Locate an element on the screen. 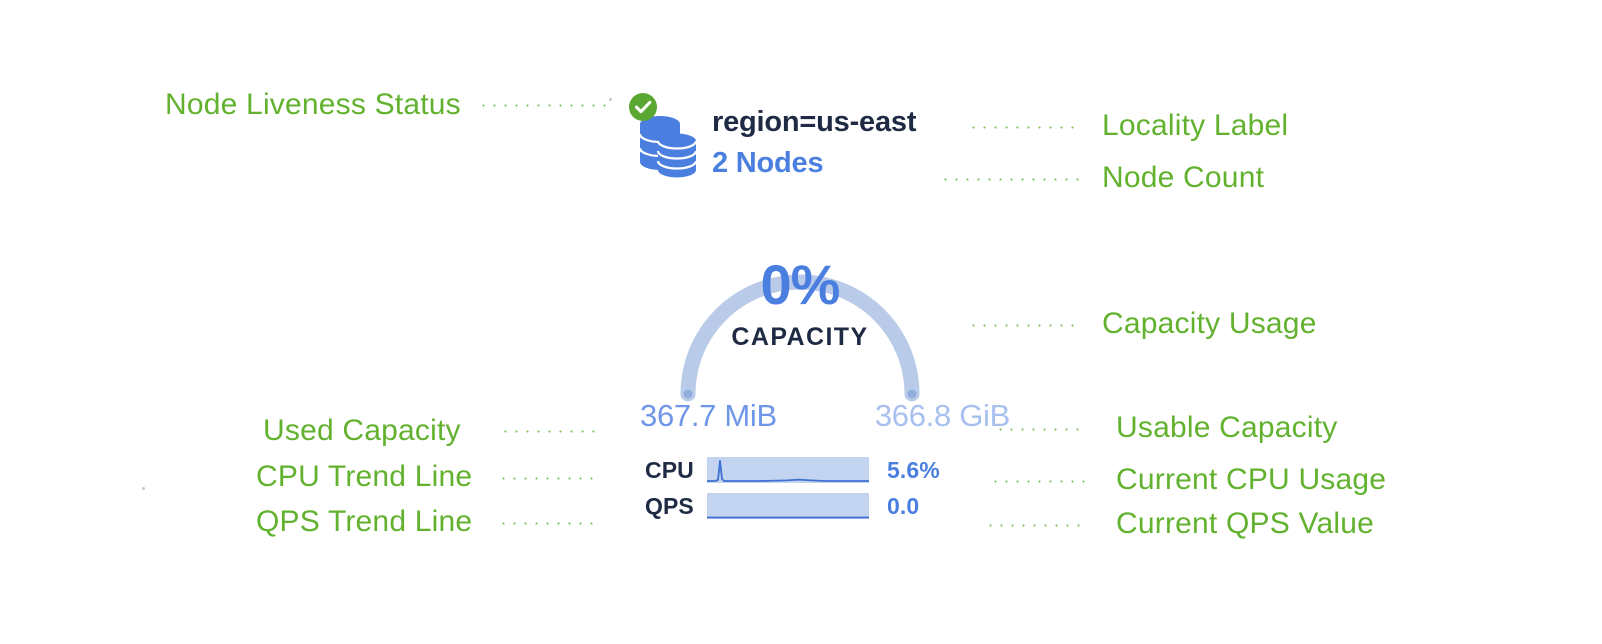  leader-cpu-trend-line is located at coordinates (549, 478).